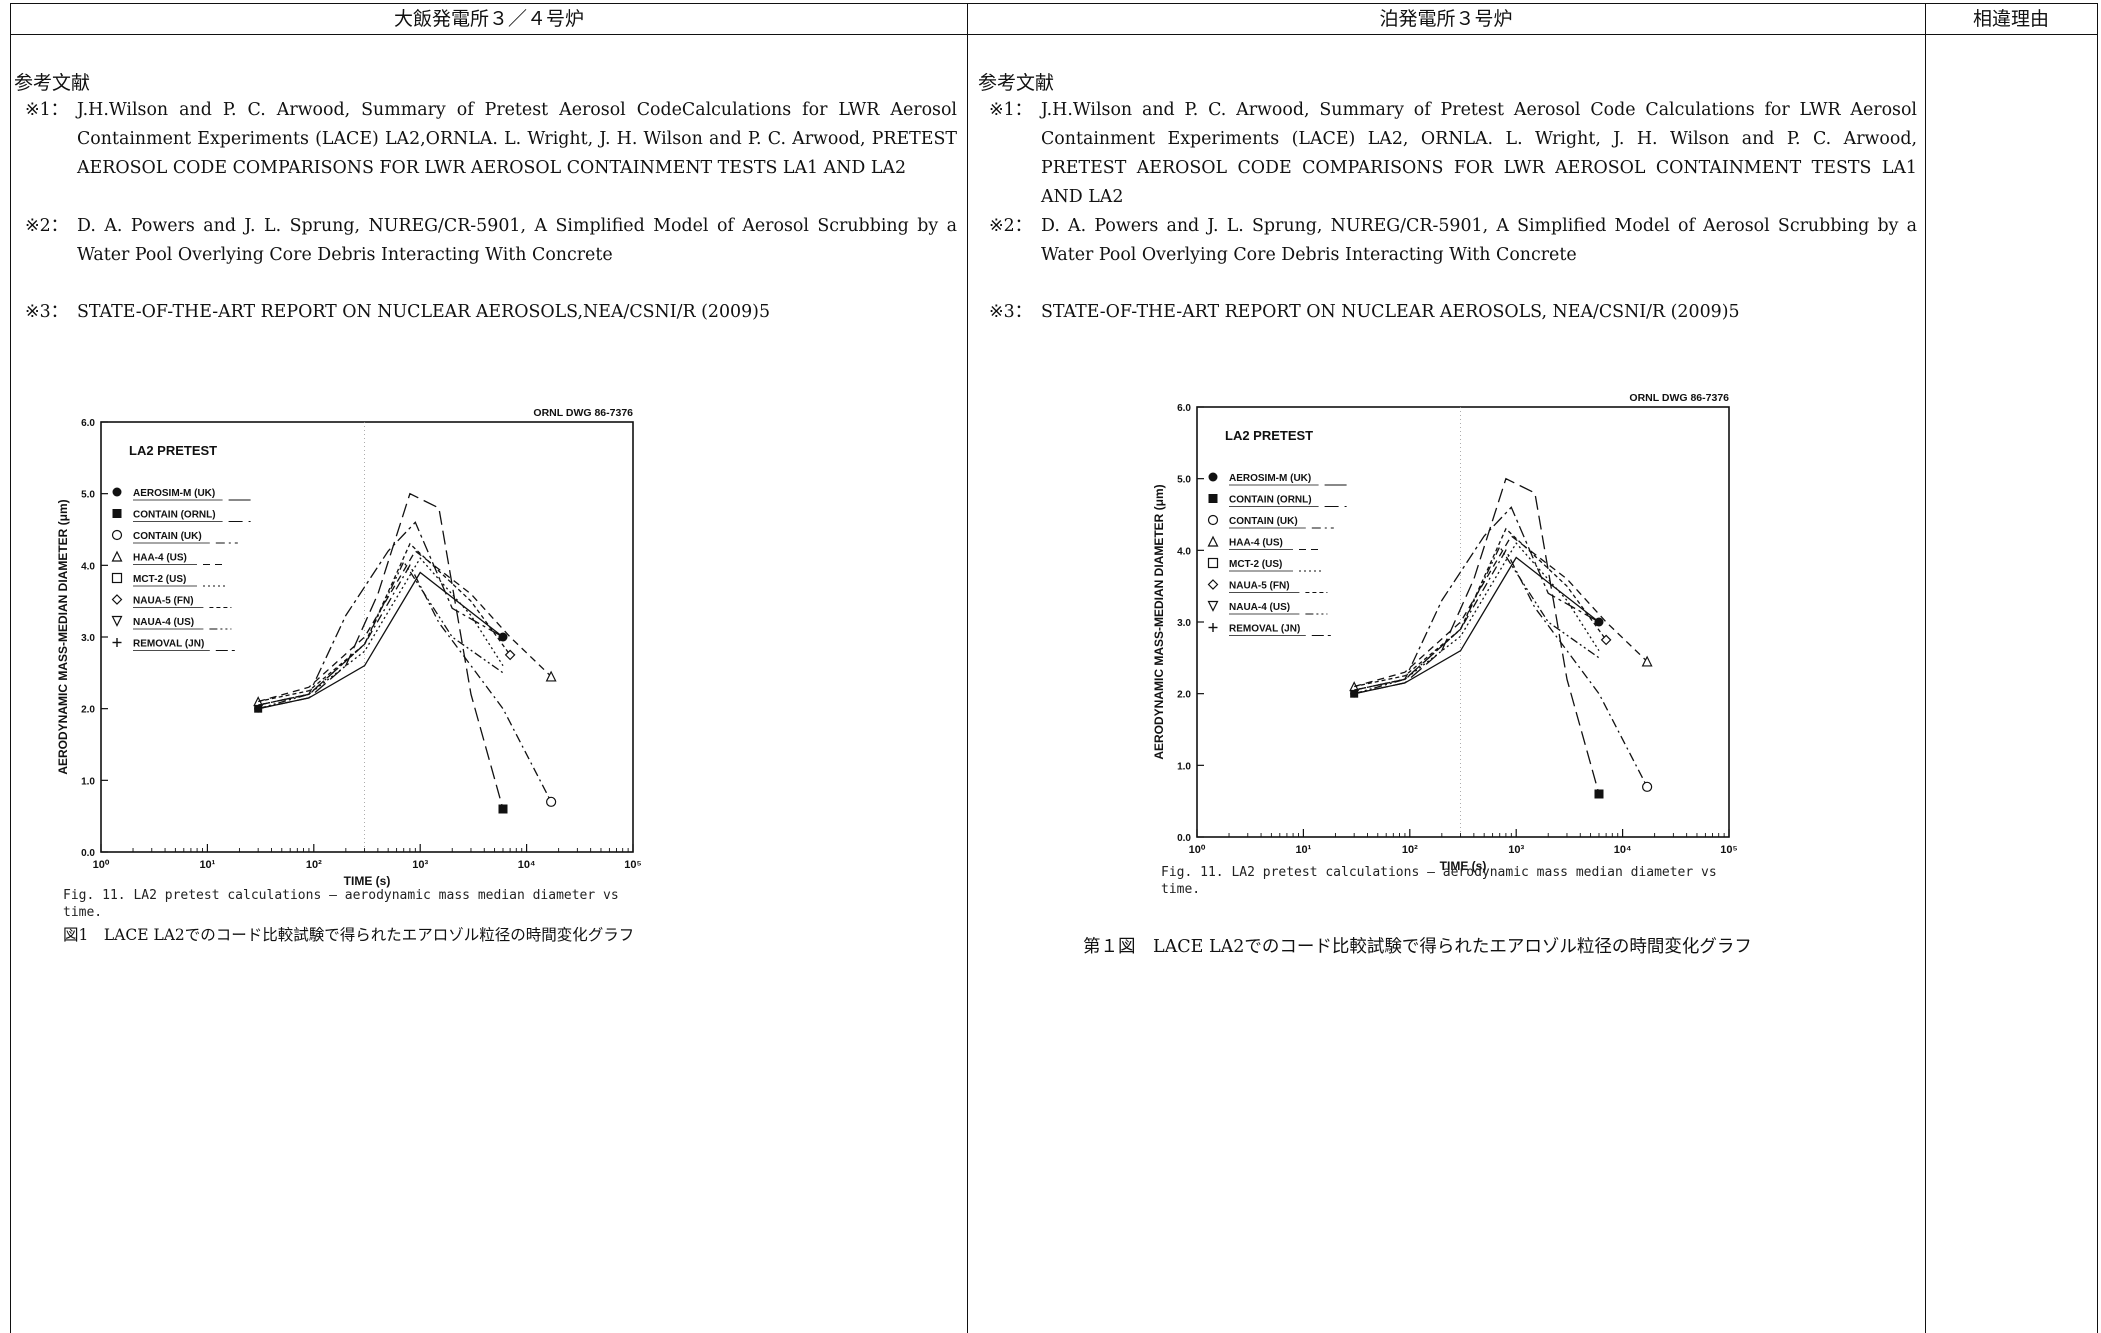 This screenshot has height=1333, width=2101. I want to click on y-tick-label: 0.0, so click(88, 853).